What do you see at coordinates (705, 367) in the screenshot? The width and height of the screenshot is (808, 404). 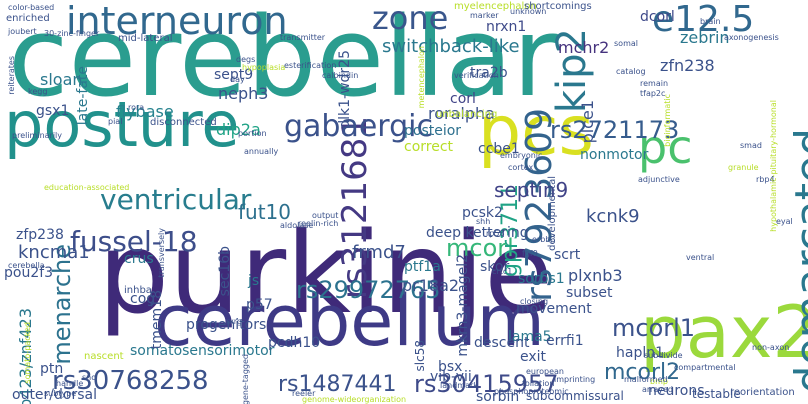 I see `cloud-word: compartmental` at bounding box center [705, 367].